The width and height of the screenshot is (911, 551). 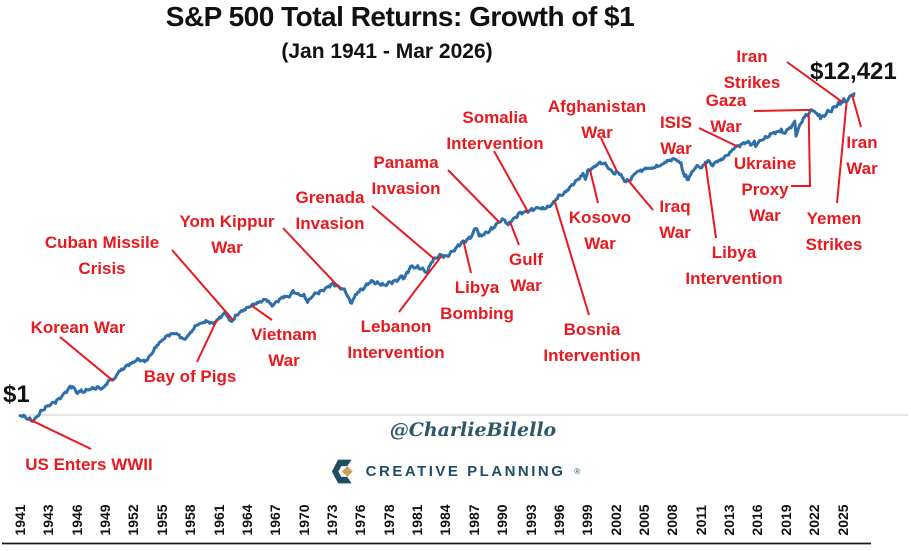 I want to click on watermark-charliebilello: @CharlieBilello, so click(x=473, y=430).